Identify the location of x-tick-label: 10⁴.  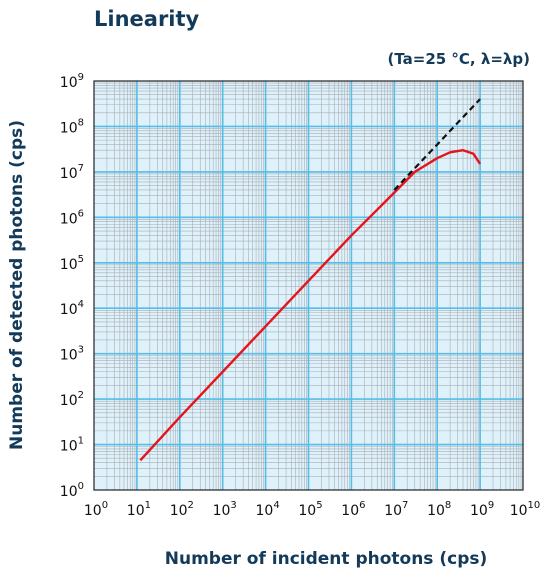
(267, 509).